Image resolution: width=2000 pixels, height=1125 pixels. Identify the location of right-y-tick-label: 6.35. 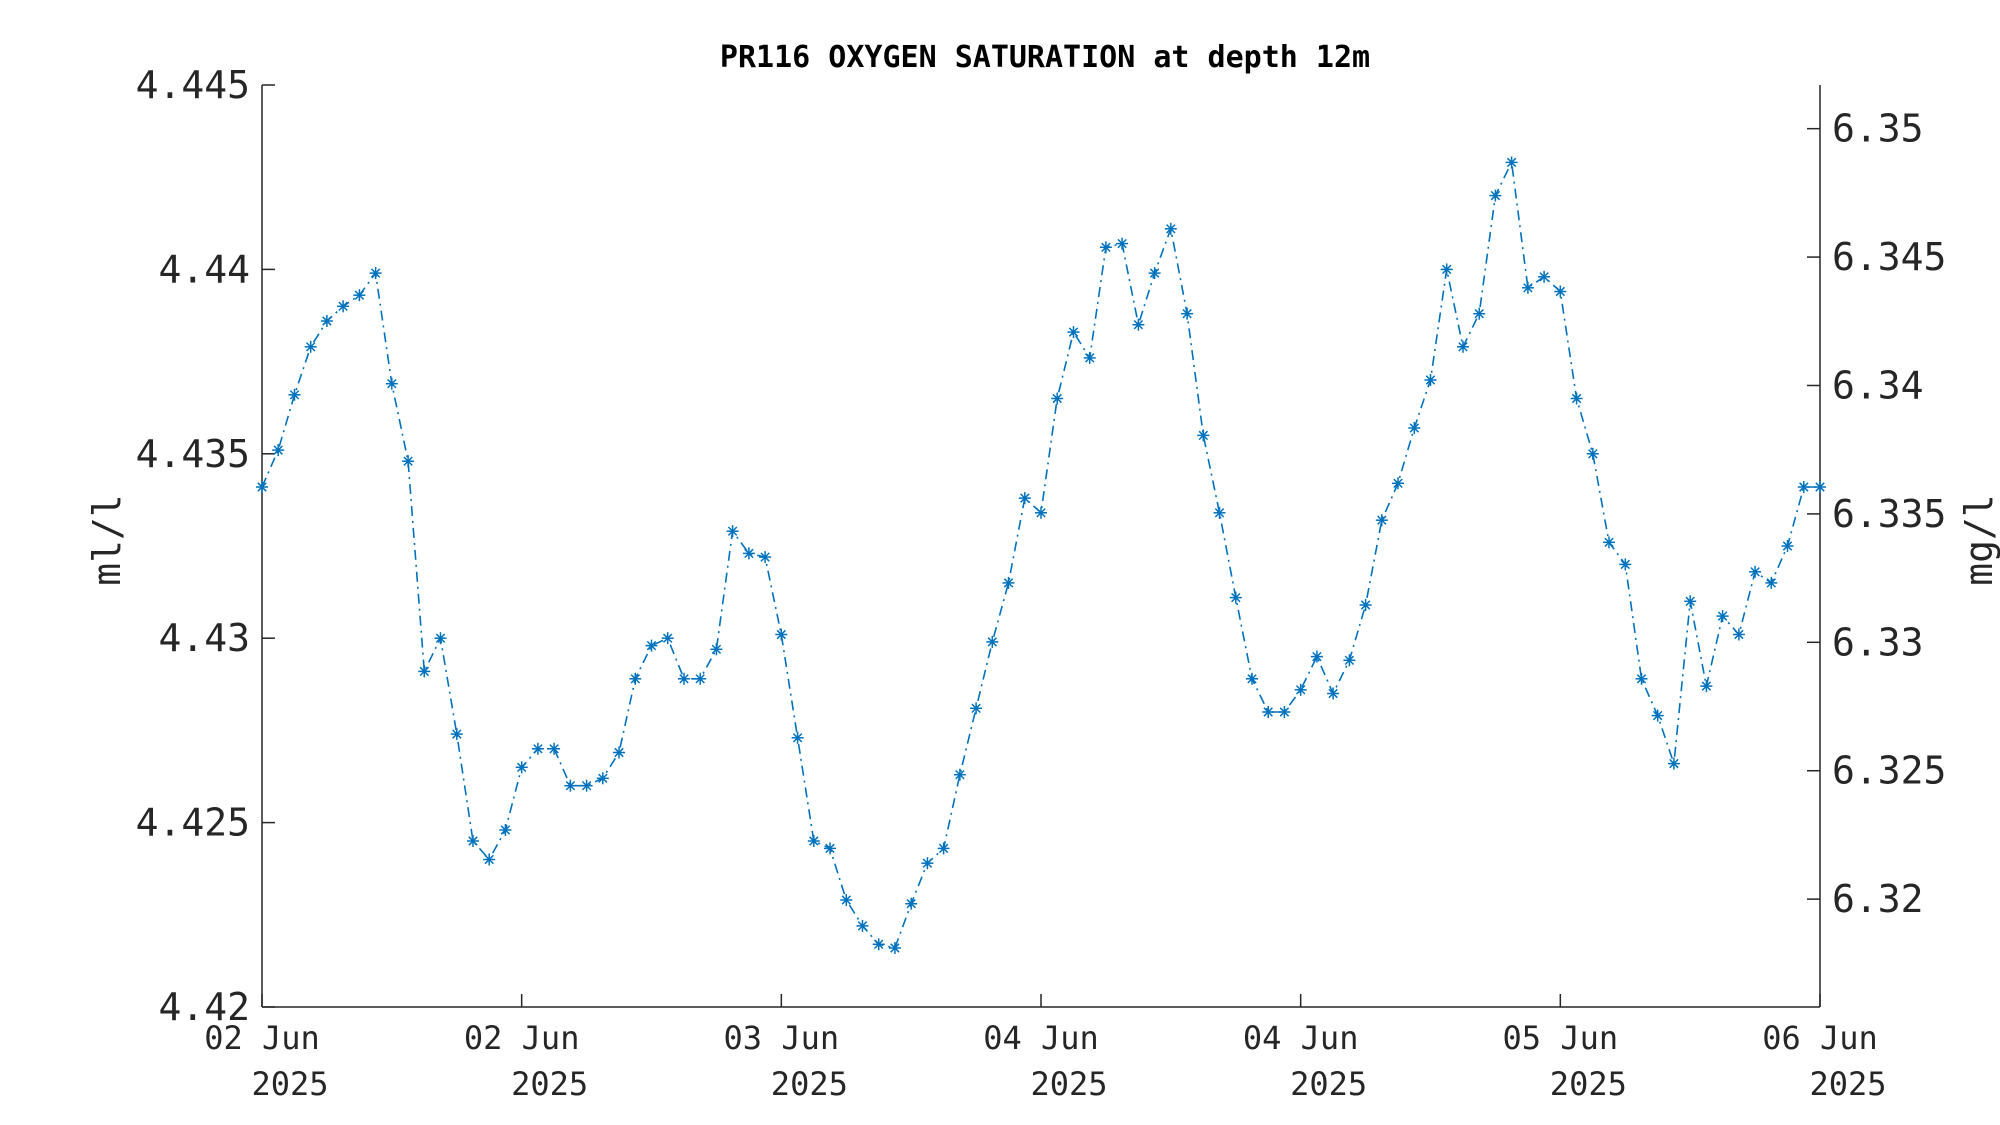
(1878, 129).